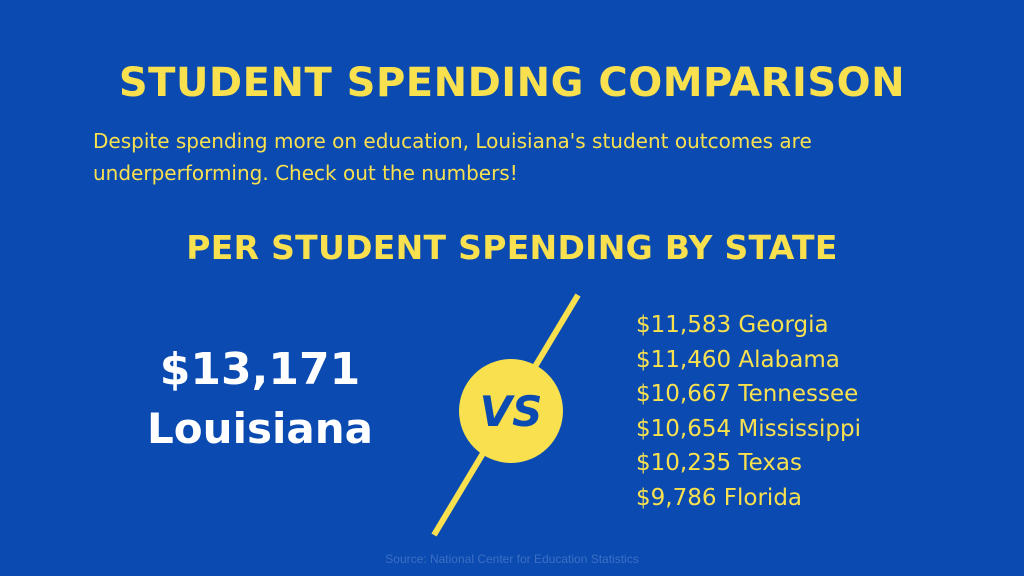 This screenshot has height=576, width=1024. What do you see at coordinates (260, 369) in the screenshot?
I see `featured-amount: $13,171` at bounding box center [260, 369].